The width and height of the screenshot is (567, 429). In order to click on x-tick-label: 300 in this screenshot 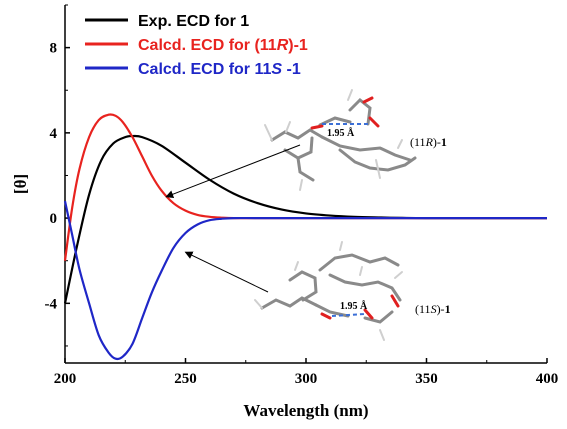, I will do `click(306, 379)`.